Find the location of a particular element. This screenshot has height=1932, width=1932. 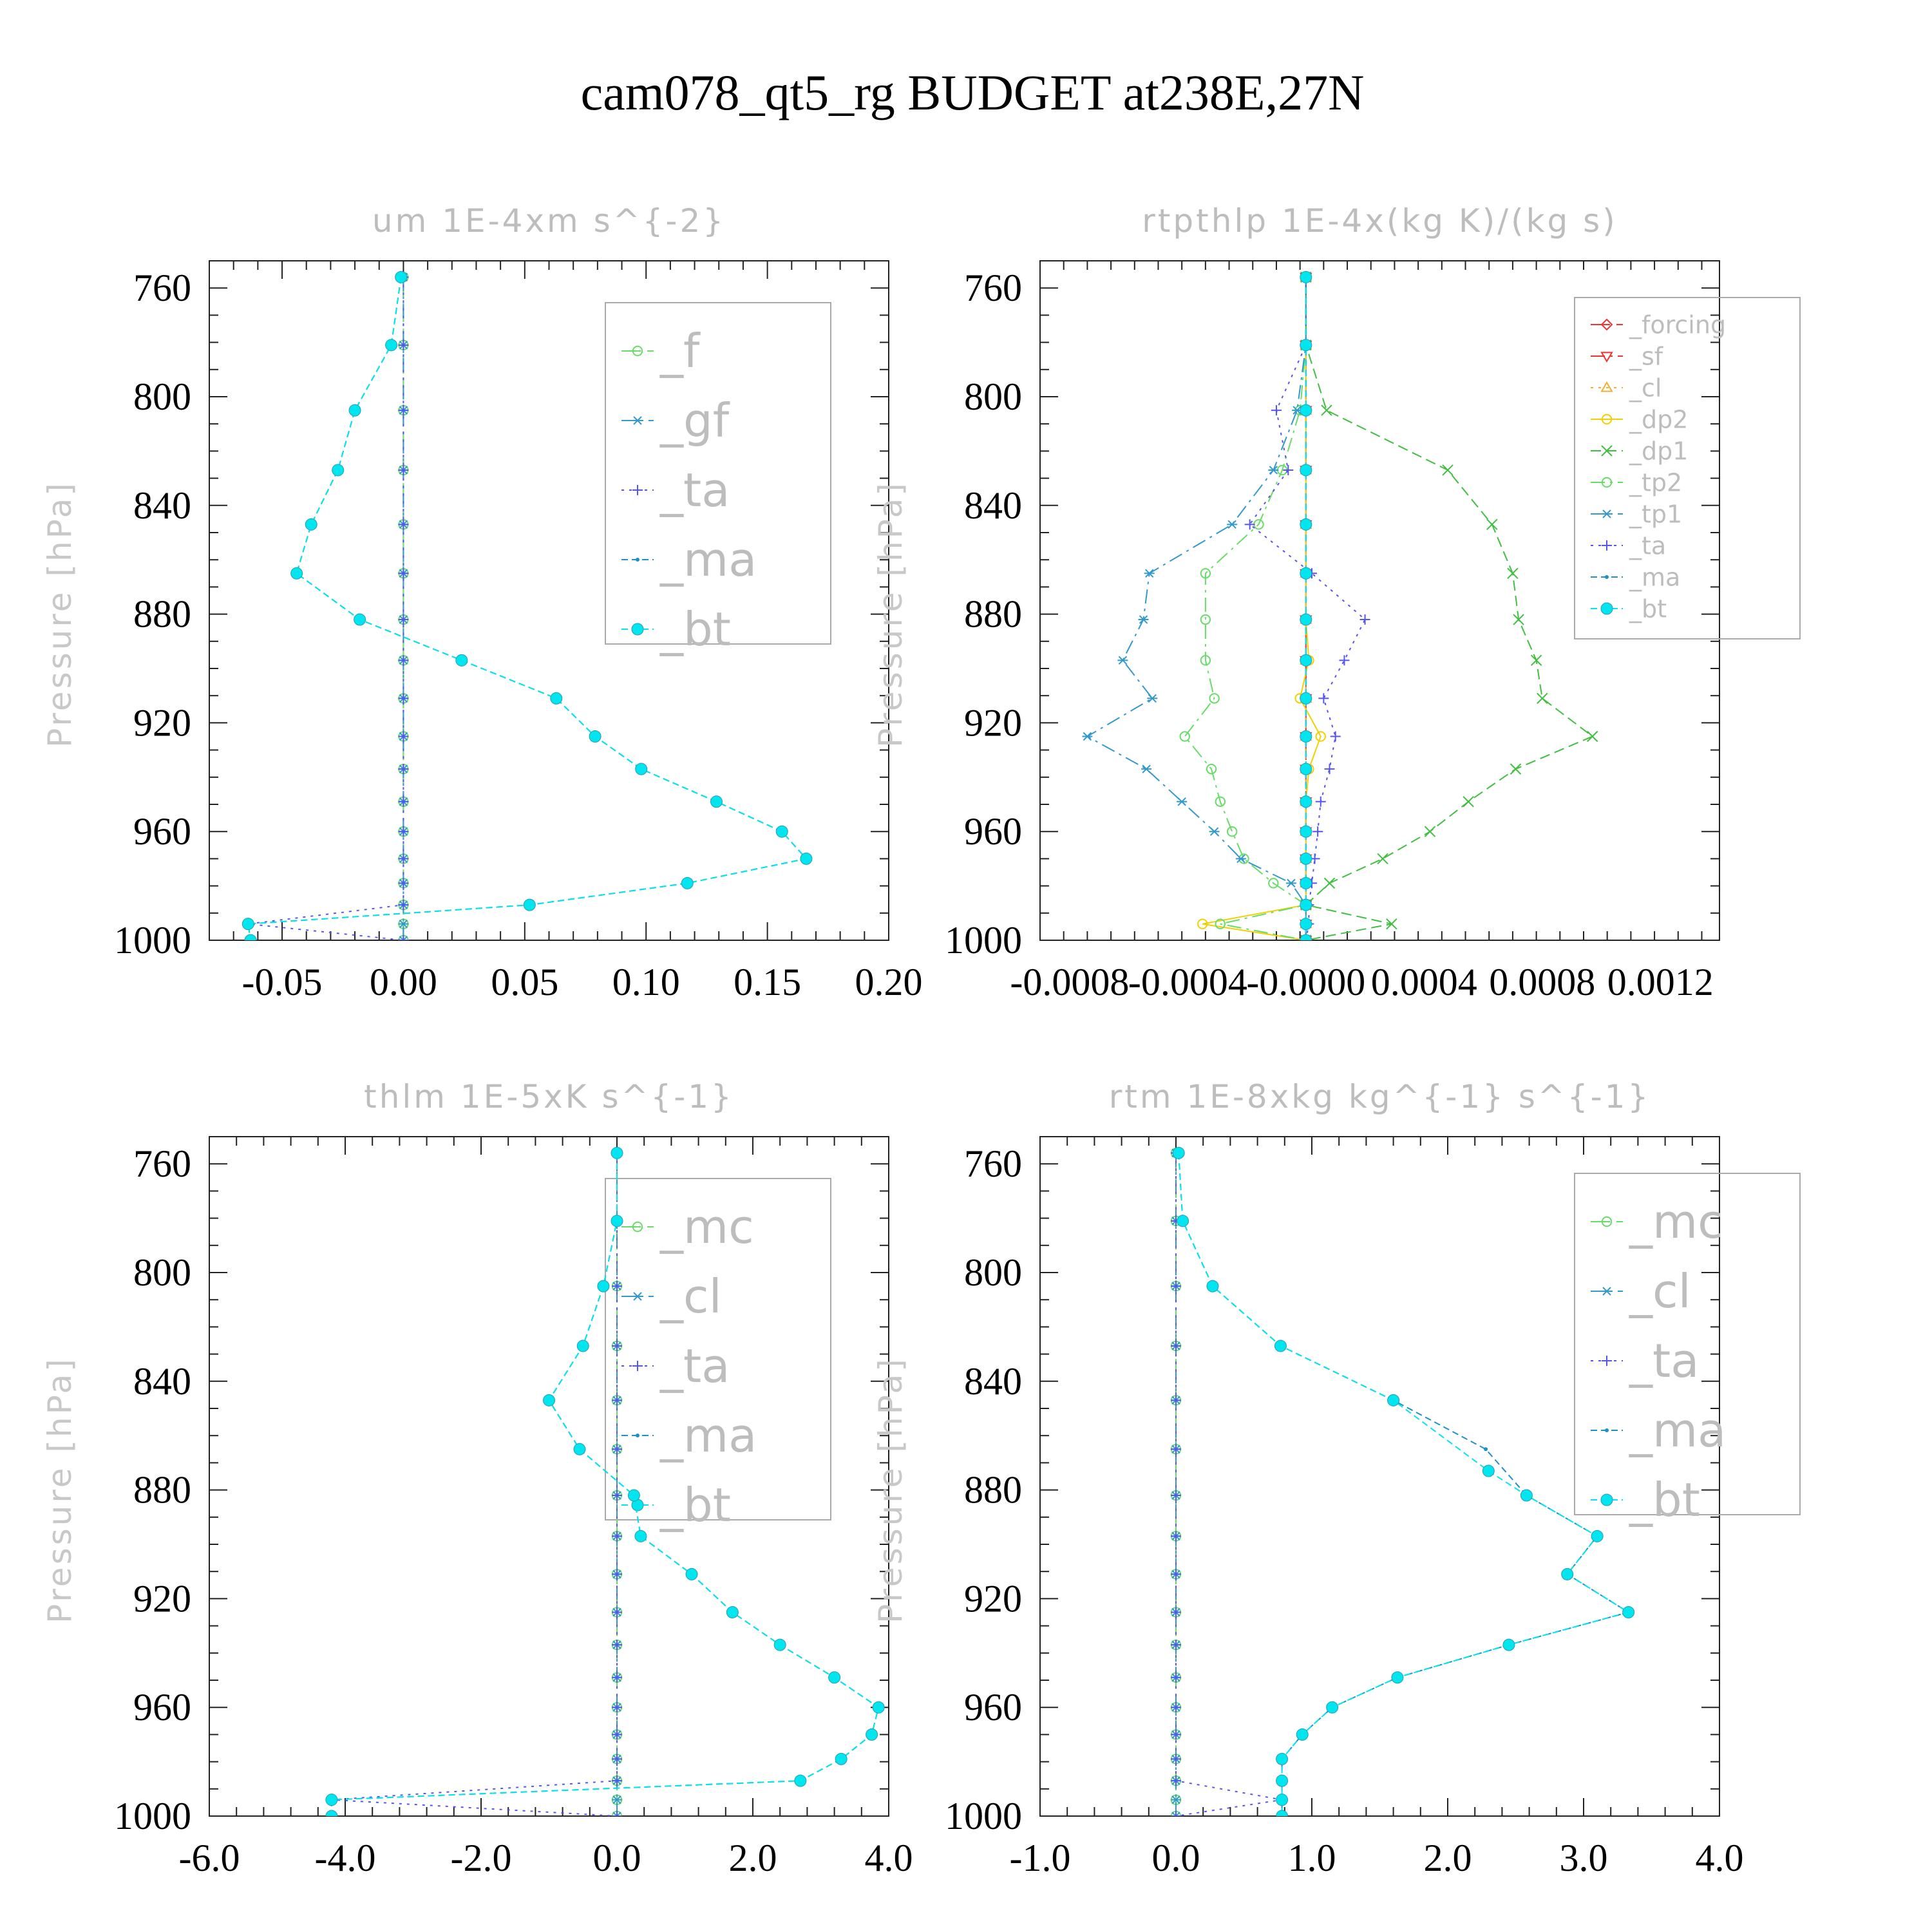

legend-entry: _gf is located at coordinates (694, 420).